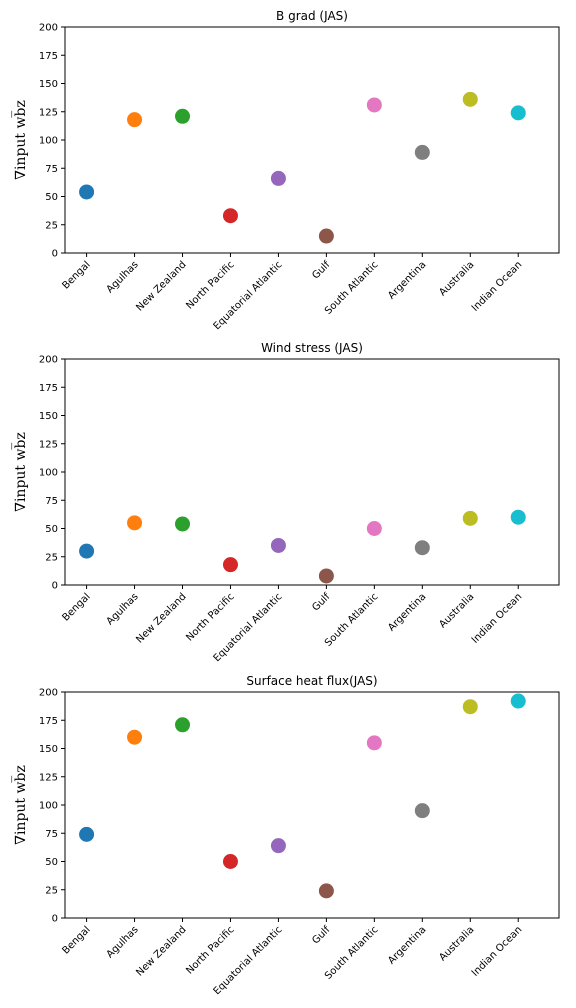 This screenshot has width=576, height=1008. What do you see at coordinates (312, 348) in the screenshot?
I see `chart-title: Wind stress (JAS)` at bounding box center [312, 348].